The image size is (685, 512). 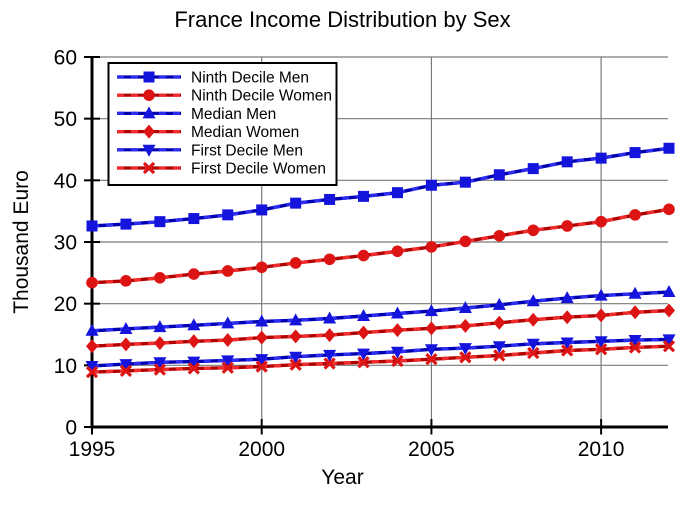 I want to click on legend-item-label: Median Men, so click(x=233, y=114).